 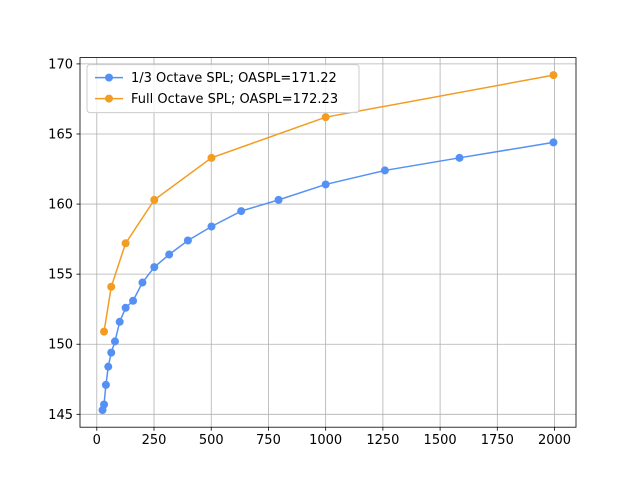 What do you see at coordinates (554, 440) in the screenshot?
I see `x-tick-label: 2000` at bounding box center [554, 440].